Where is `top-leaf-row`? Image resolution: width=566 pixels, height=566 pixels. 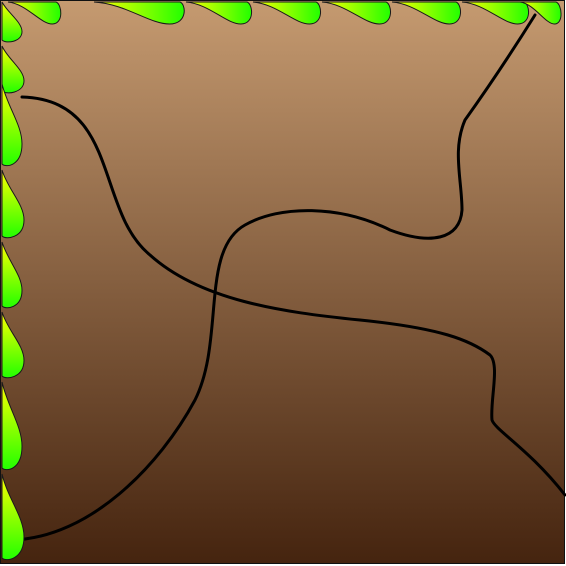 top-leaf-row is located at coordinates (284, 13).